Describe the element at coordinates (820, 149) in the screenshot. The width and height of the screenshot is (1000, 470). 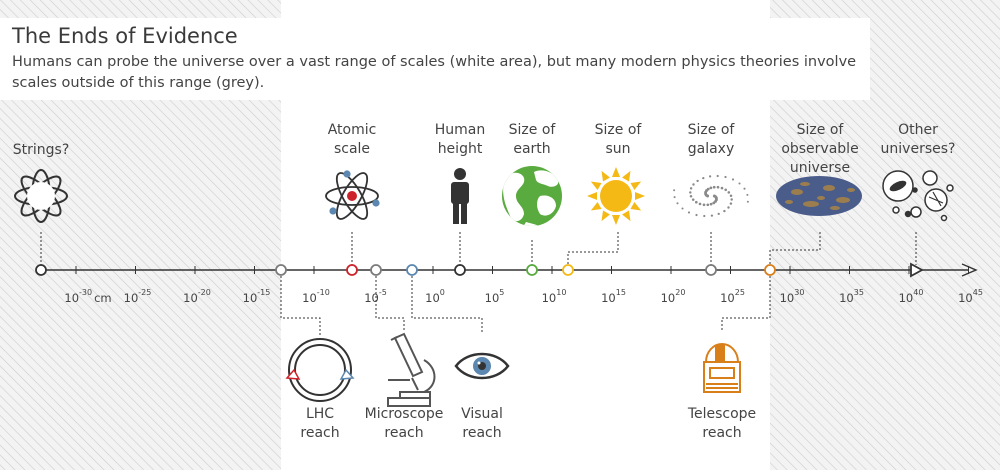
I see `label-size-of-observable-universe: Size of observable universe` at that location.